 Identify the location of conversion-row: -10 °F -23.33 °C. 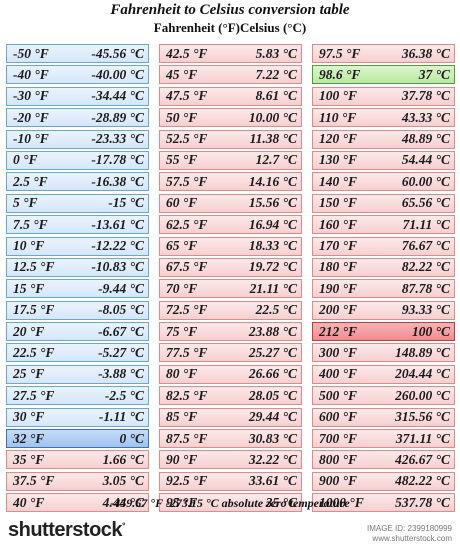
(77, 139).